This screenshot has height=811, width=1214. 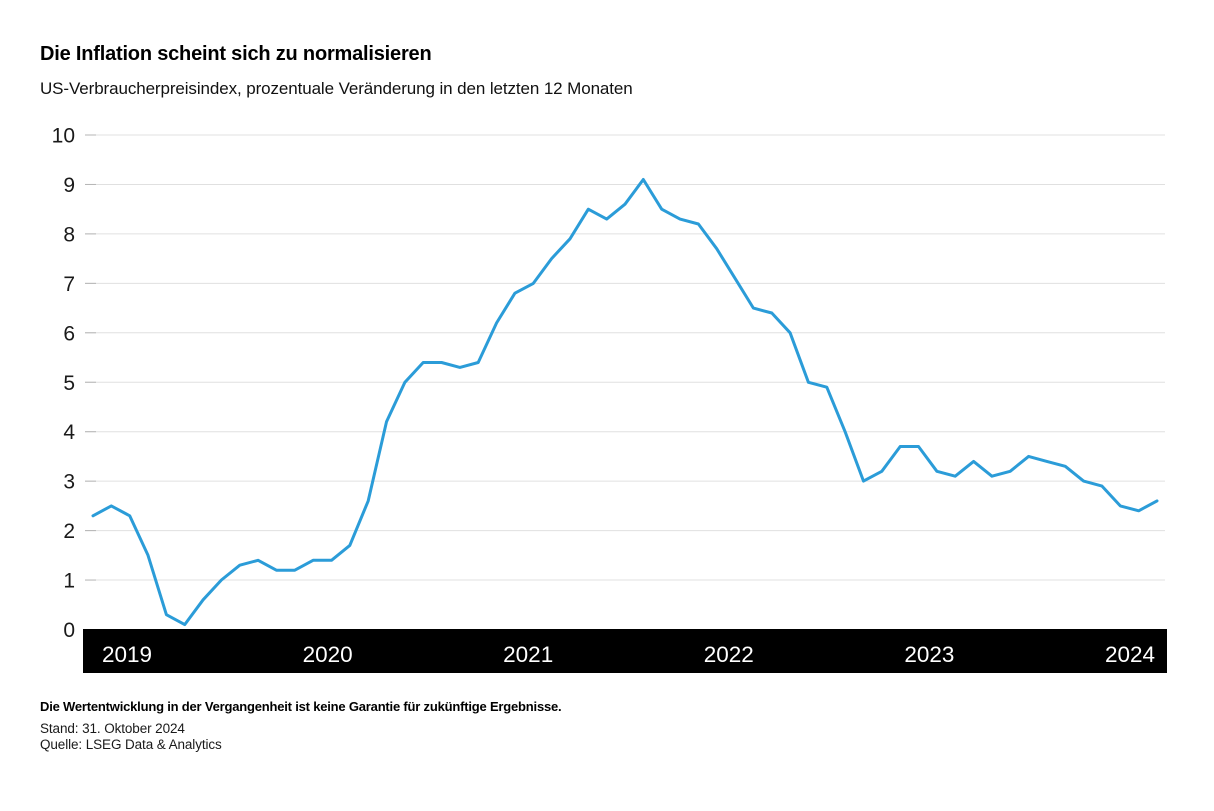 What do you see at coordinates (69, 482) in the screenshot?
I see `y-axis-label: 3` at bounding box center [69, 482].